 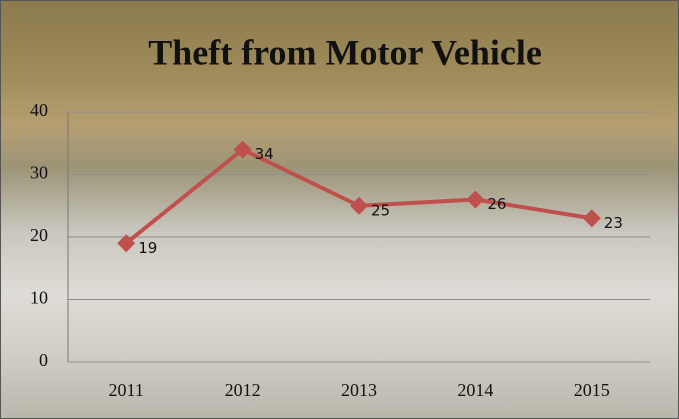 I want to click on data-label: 19, so click(x=147, y=248).